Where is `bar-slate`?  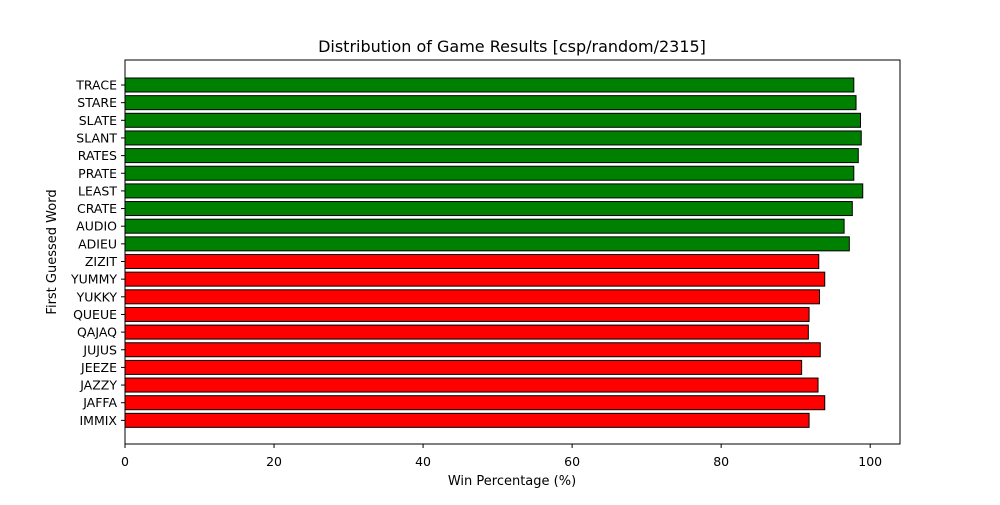
bar-slate is located at coordinates (493, 120).